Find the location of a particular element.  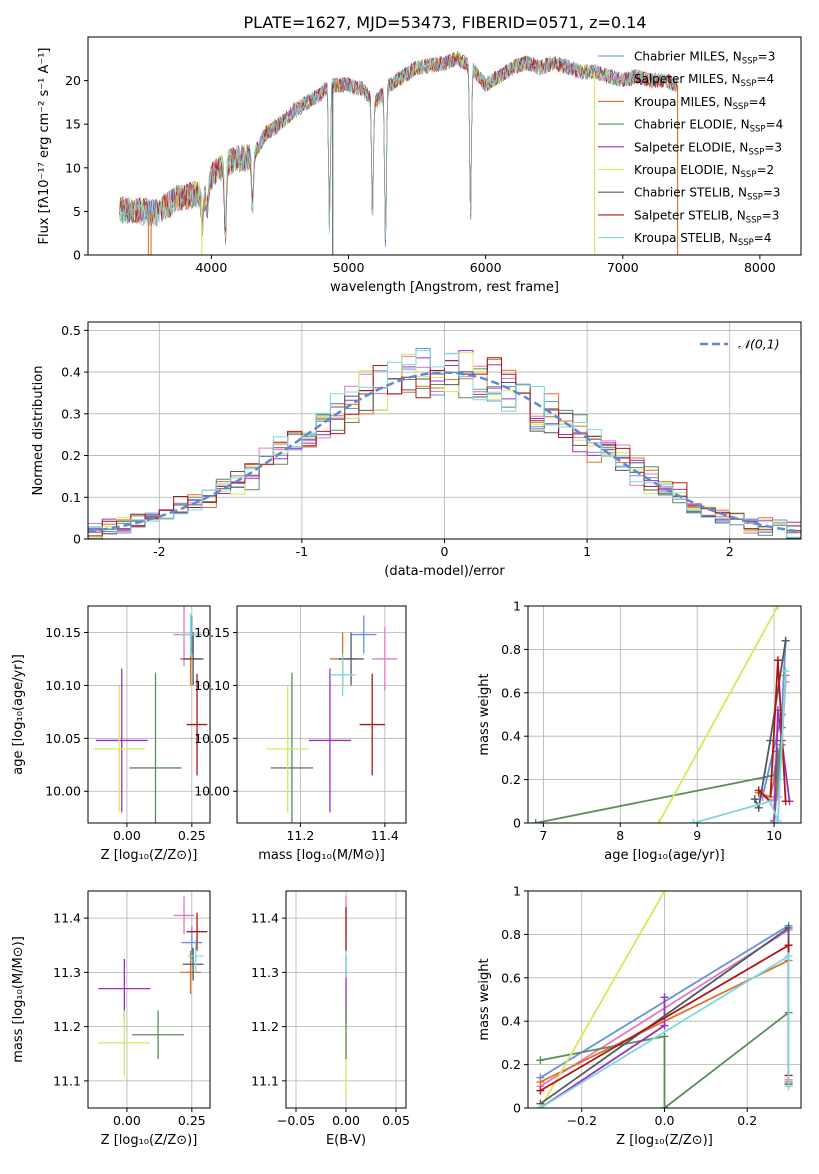

legend-label-salpeter-elodie: Salpeter ELODIE, NSSP=3 is located at coordinates (708, 148).